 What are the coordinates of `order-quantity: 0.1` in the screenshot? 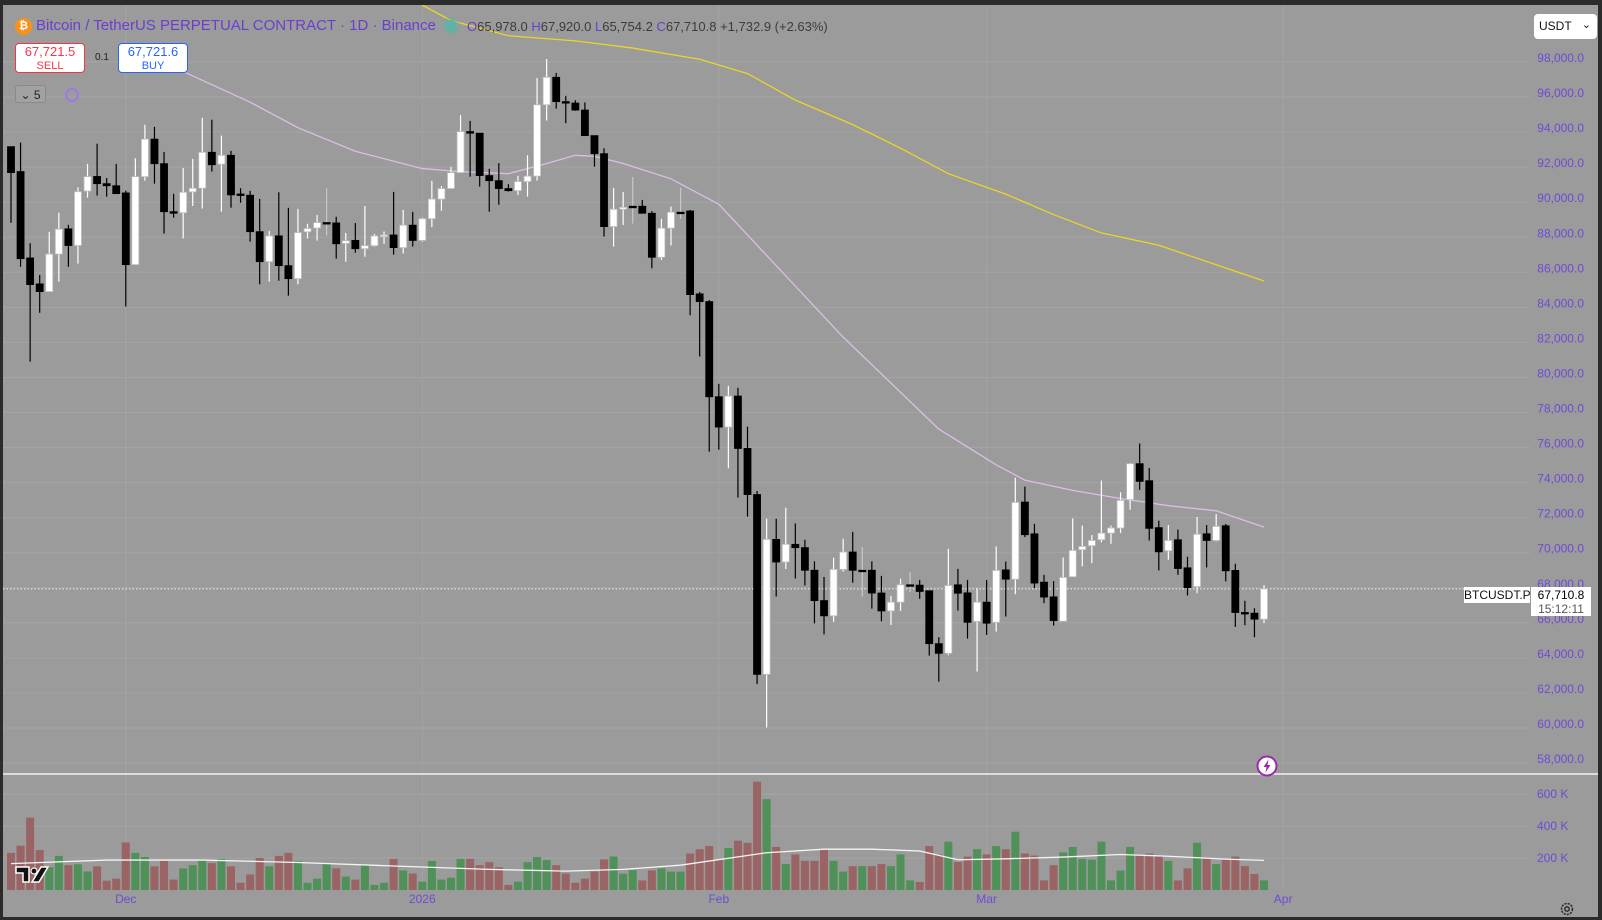 It's located at (102, 57).